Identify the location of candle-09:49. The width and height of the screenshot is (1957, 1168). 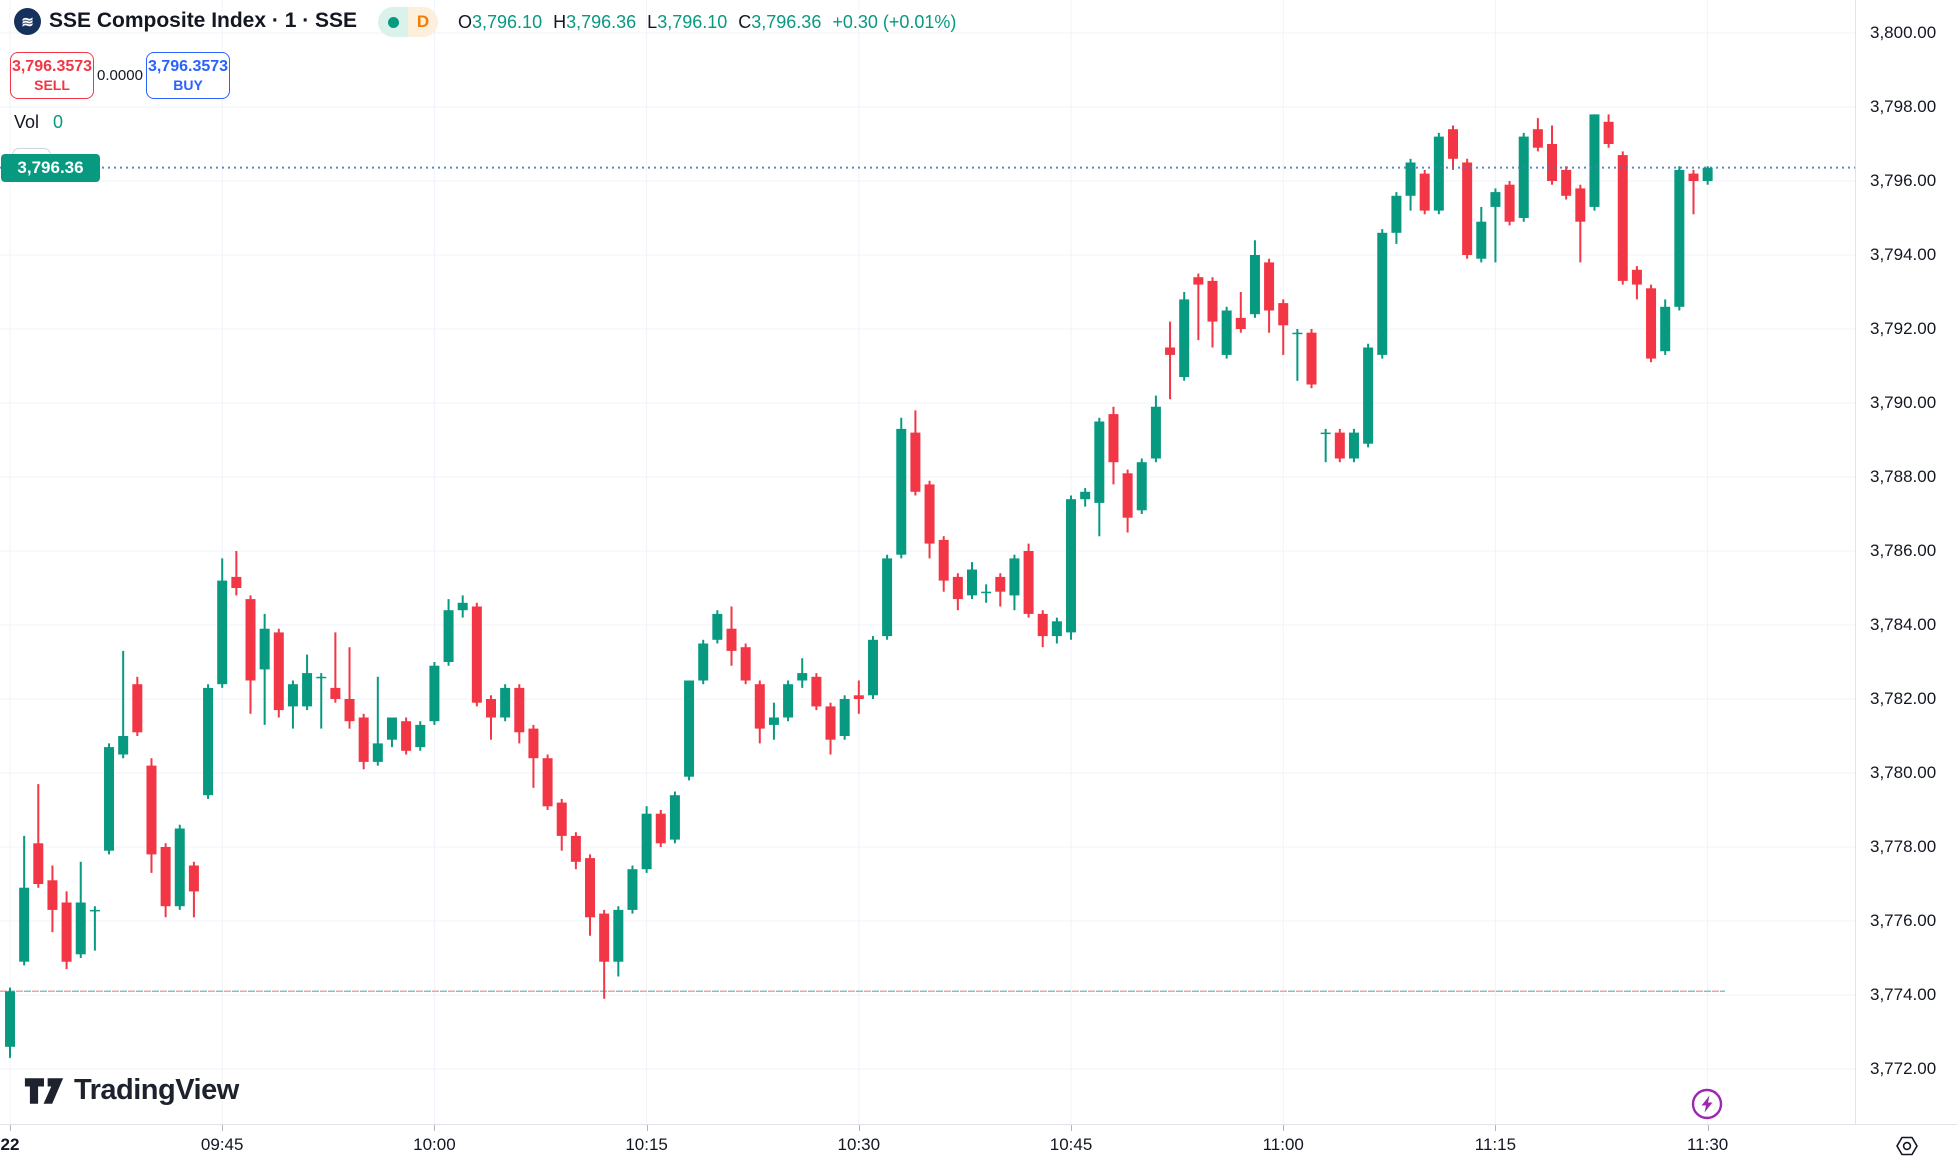
(278, 673).